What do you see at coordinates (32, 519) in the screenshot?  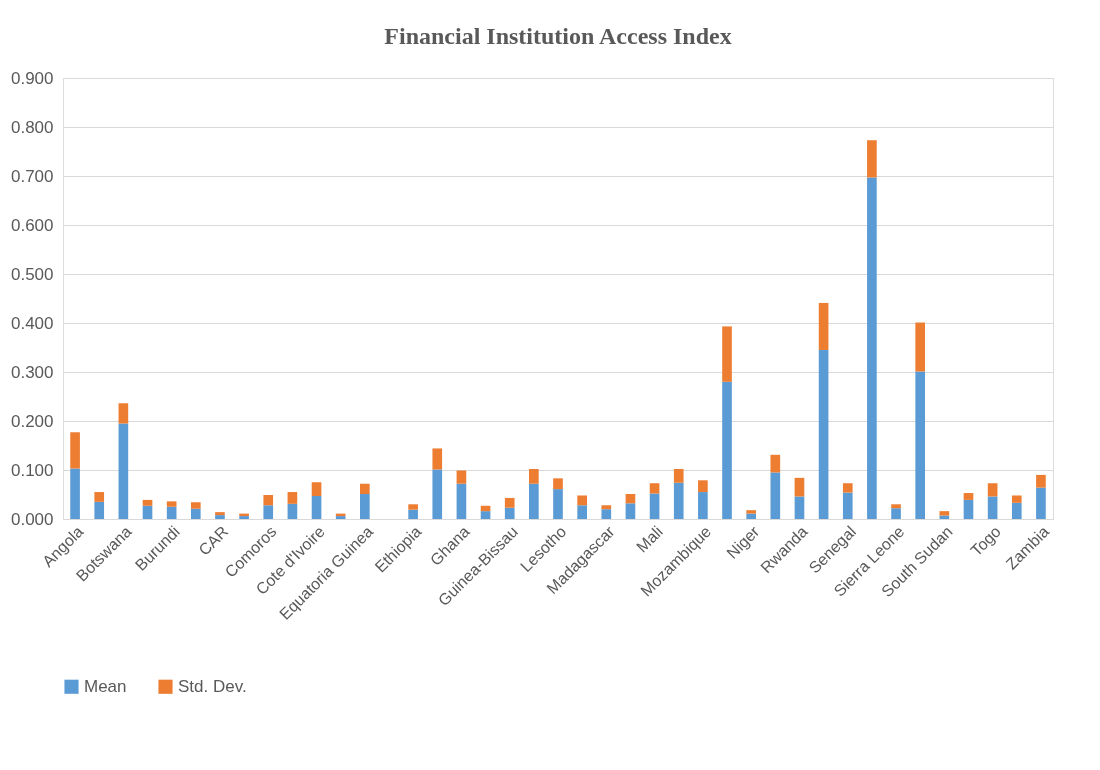 I see `y-tick-label: 0.000` at bounding box center [32, 519].